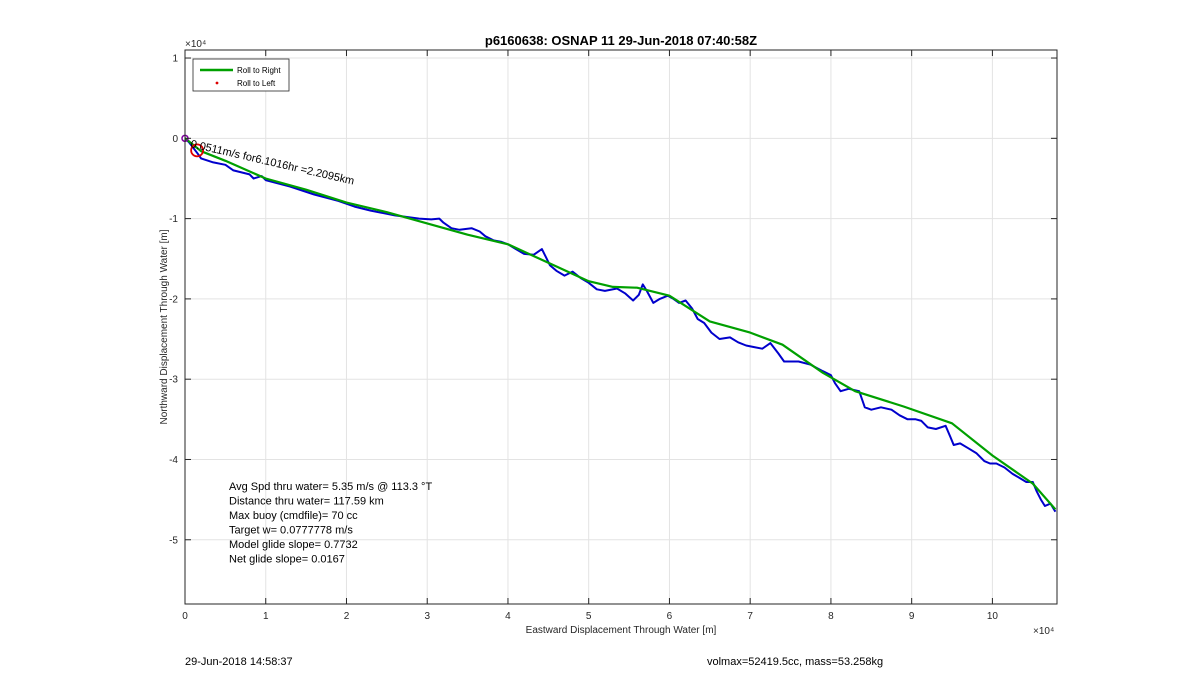 This screenshot has height=681, width=1200. I want to click on x-tick-label: 4, so click(508, 616).